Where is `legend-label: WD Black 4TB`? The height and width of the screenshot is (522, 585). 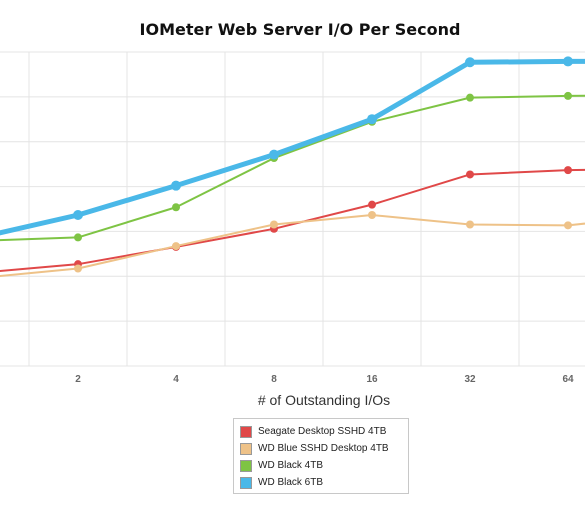
legend-label: WD Black 4TB is located at coordinates (291, 465).